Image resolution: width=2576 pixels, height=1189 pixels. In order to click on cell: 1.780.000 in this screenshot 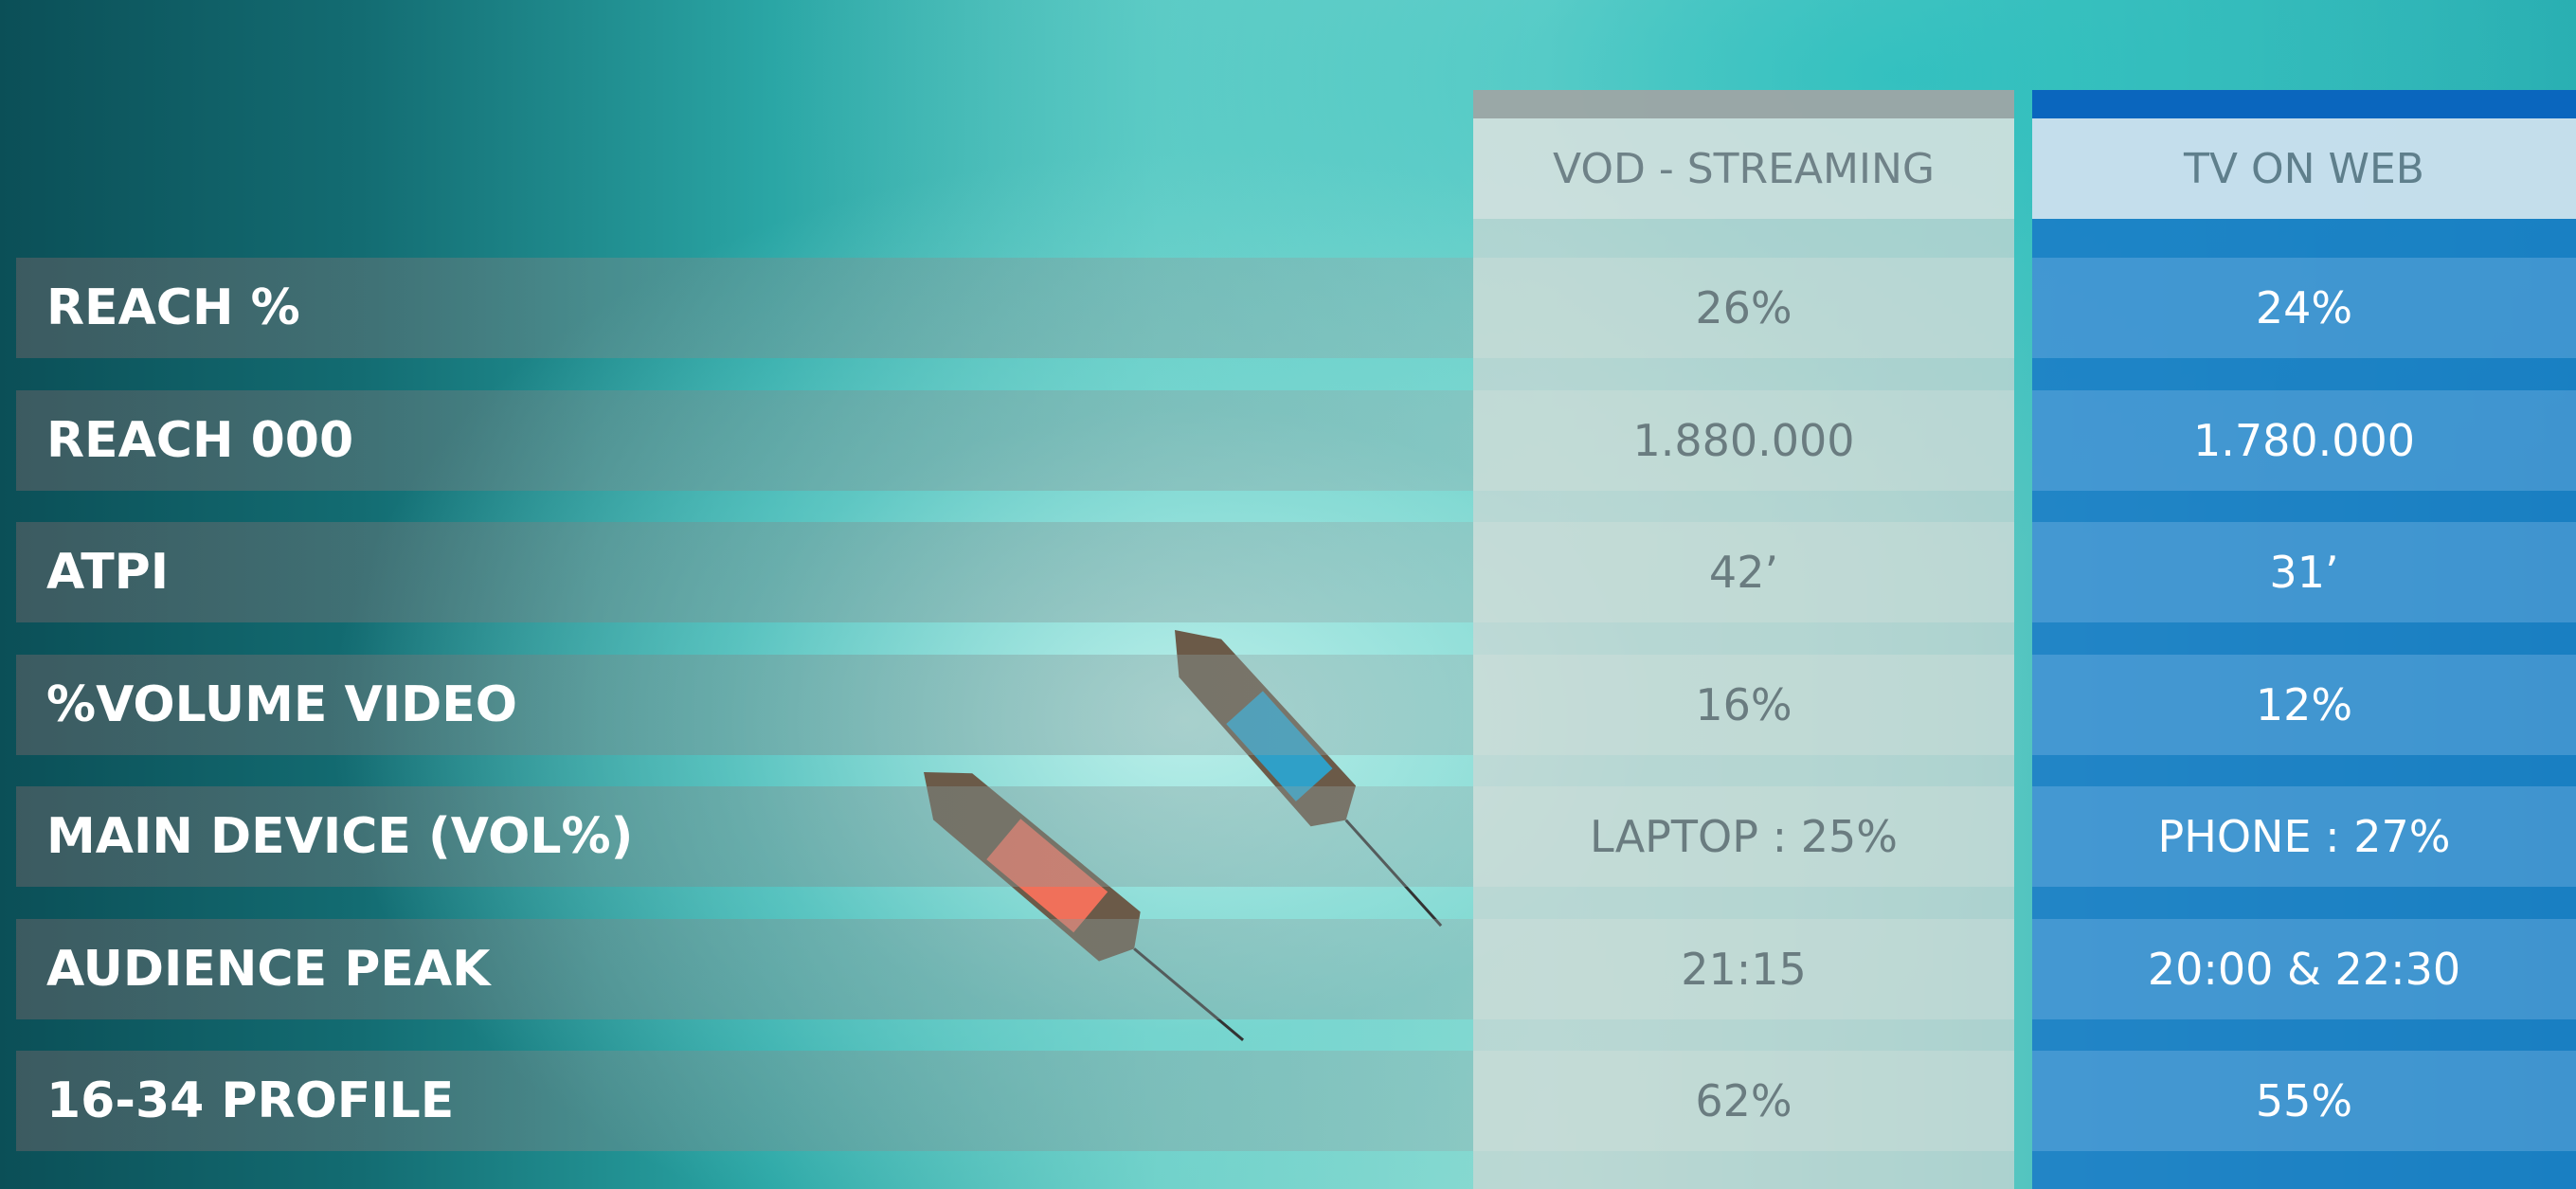, I will do `click(2304, 440)`.